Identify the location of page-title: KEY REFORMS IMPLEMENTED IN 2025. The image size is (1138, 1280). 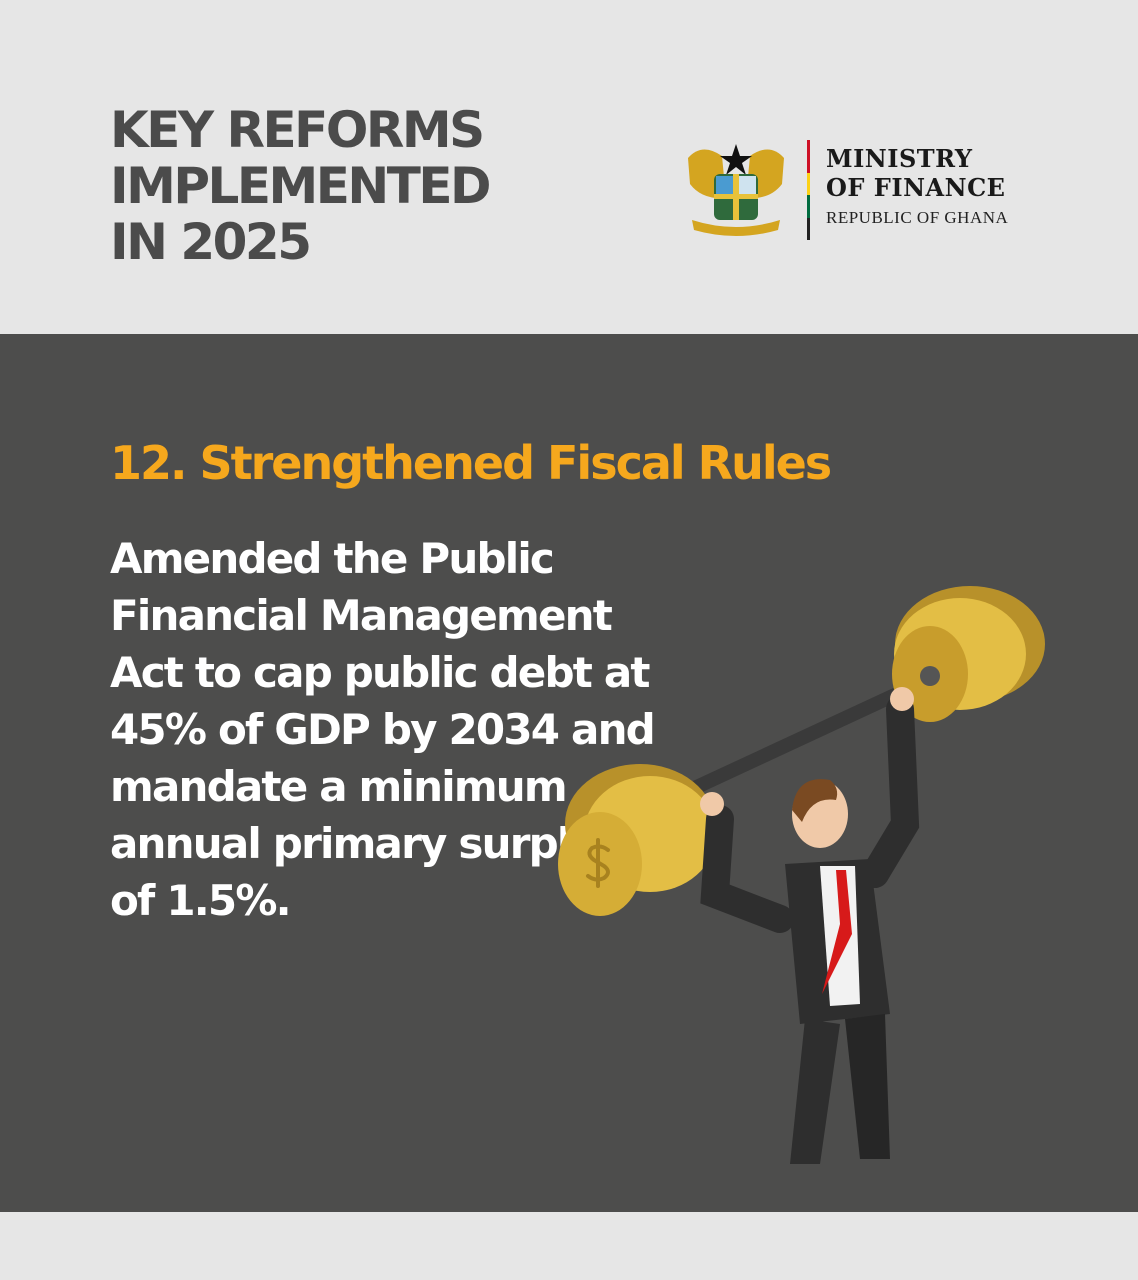
(301, 186).